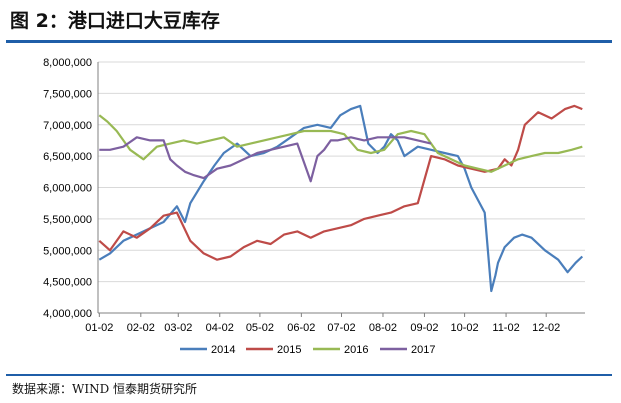 This screenshot has width=621, height=403. What do you see at coordinates (309, 41) in the screenshot?
I see `title-rule` at bounding box center [309, 41].